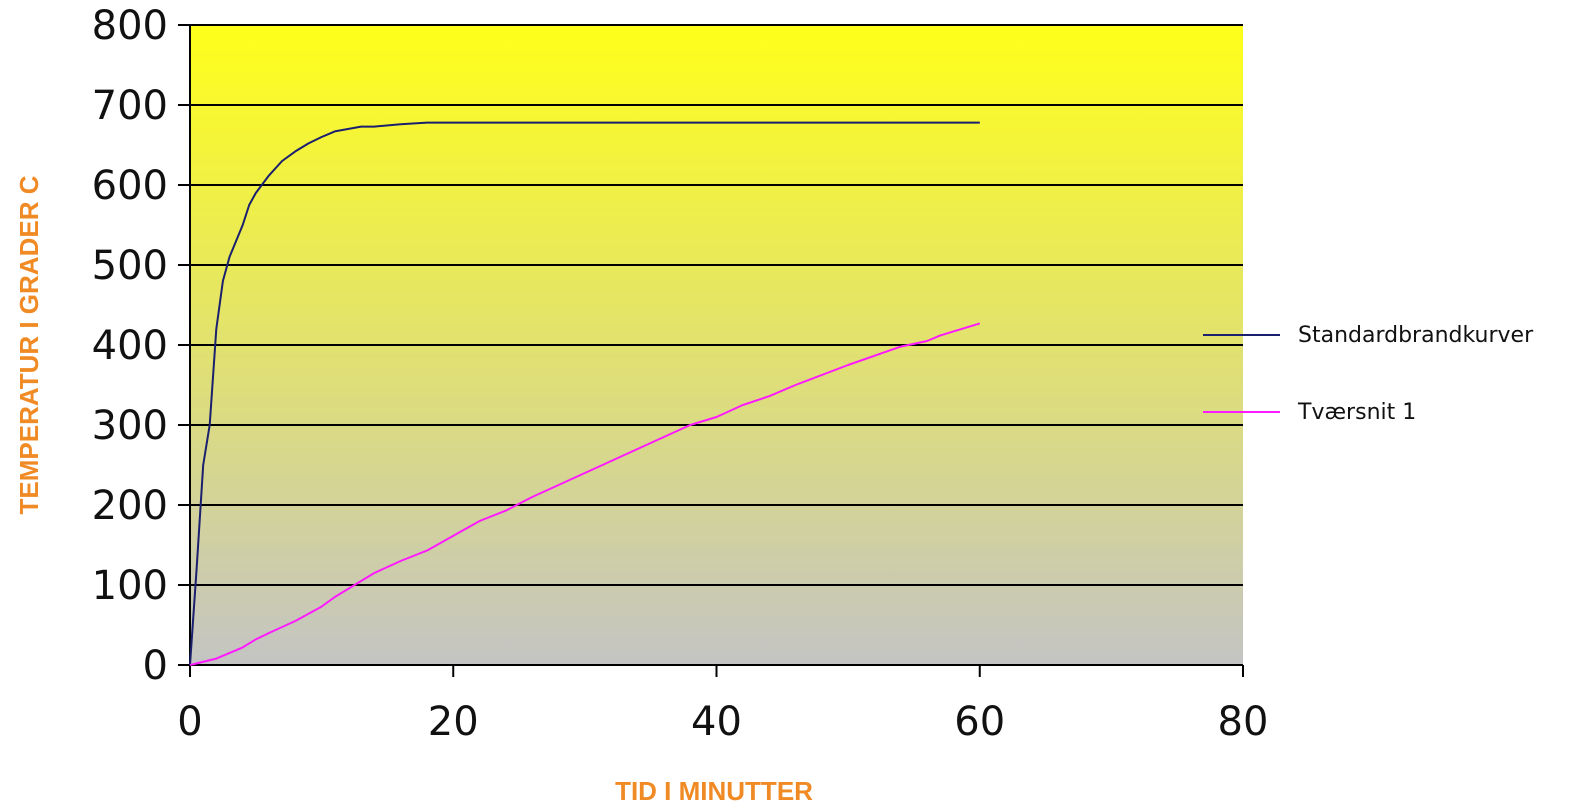  Describe the element at coordinates (155, 666) in the screenshot. I see `y-tick-label: 0` at that location.